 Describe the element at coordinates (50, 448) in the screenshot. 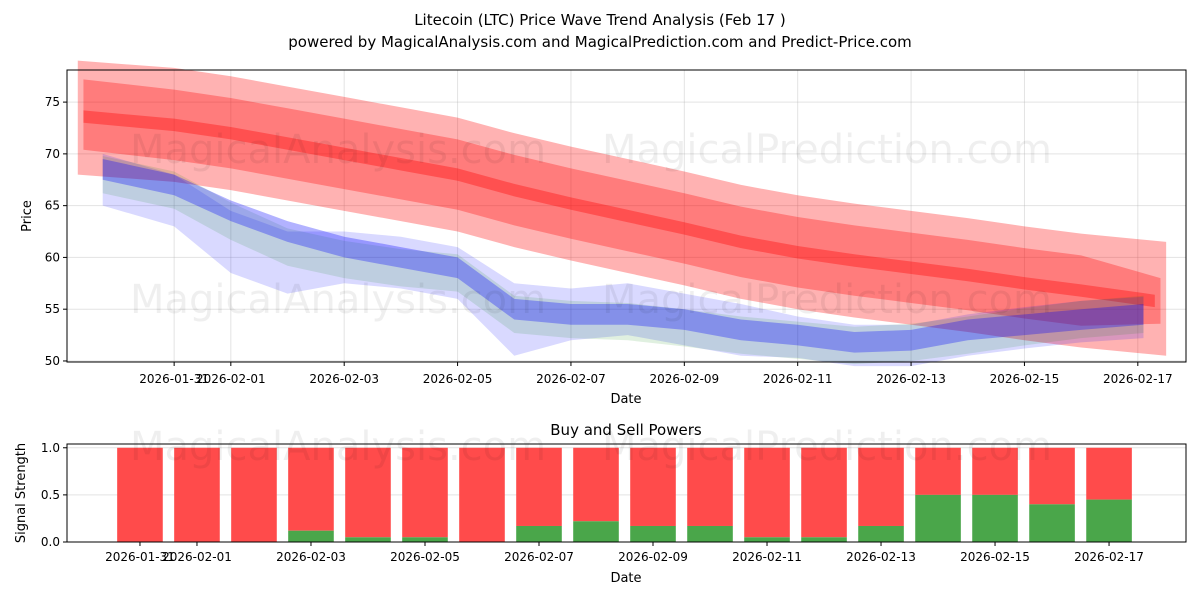

I see `y-tick-label: 1.0` at that location.